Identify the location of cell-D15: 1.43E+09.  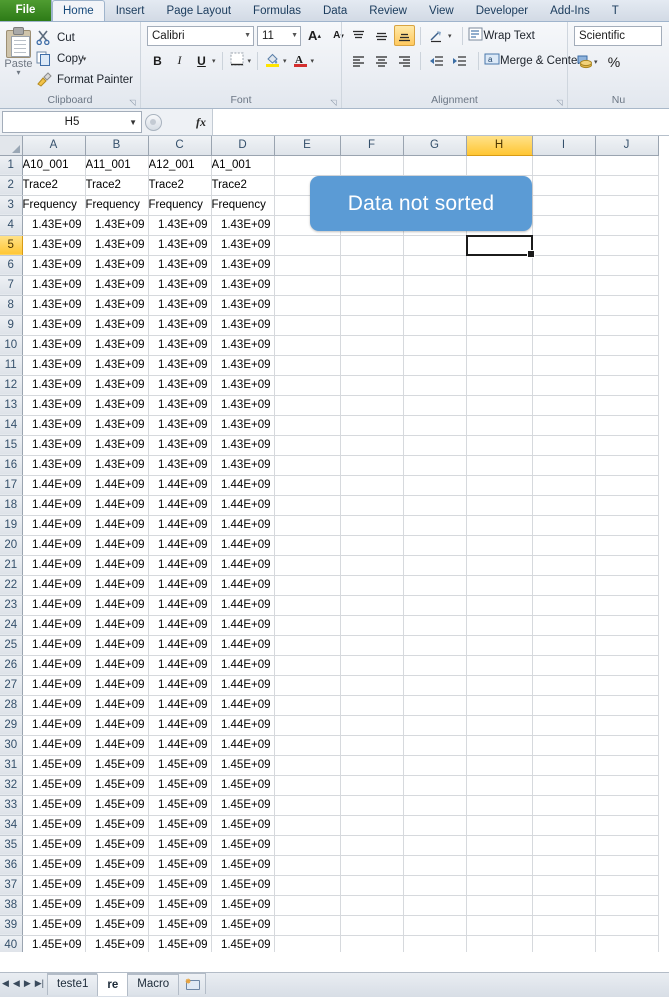
(243, 445).